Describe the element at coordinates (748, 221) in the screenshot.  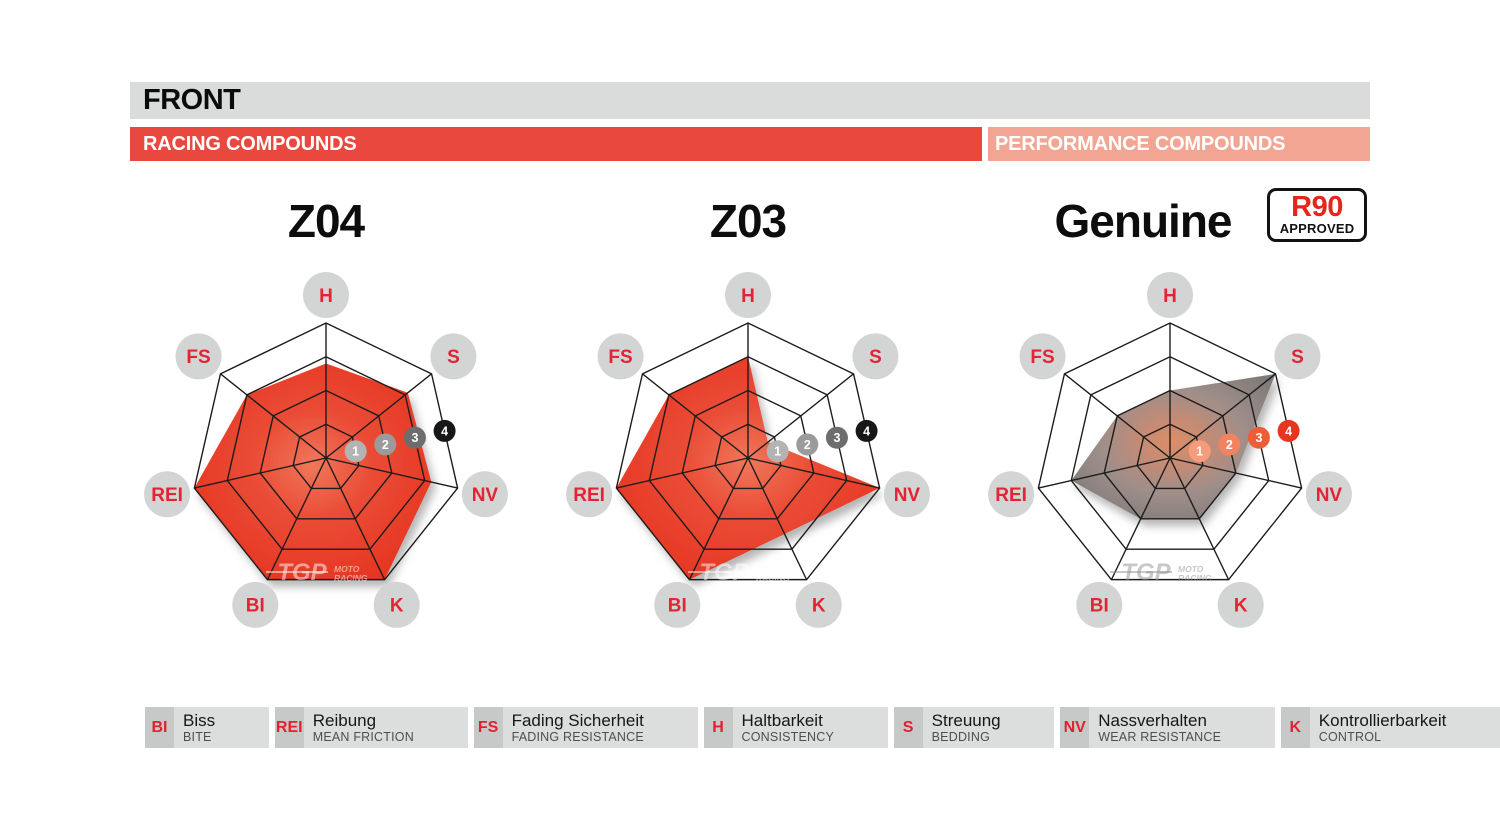
I see `chart-title-z03: Z03` at that location.